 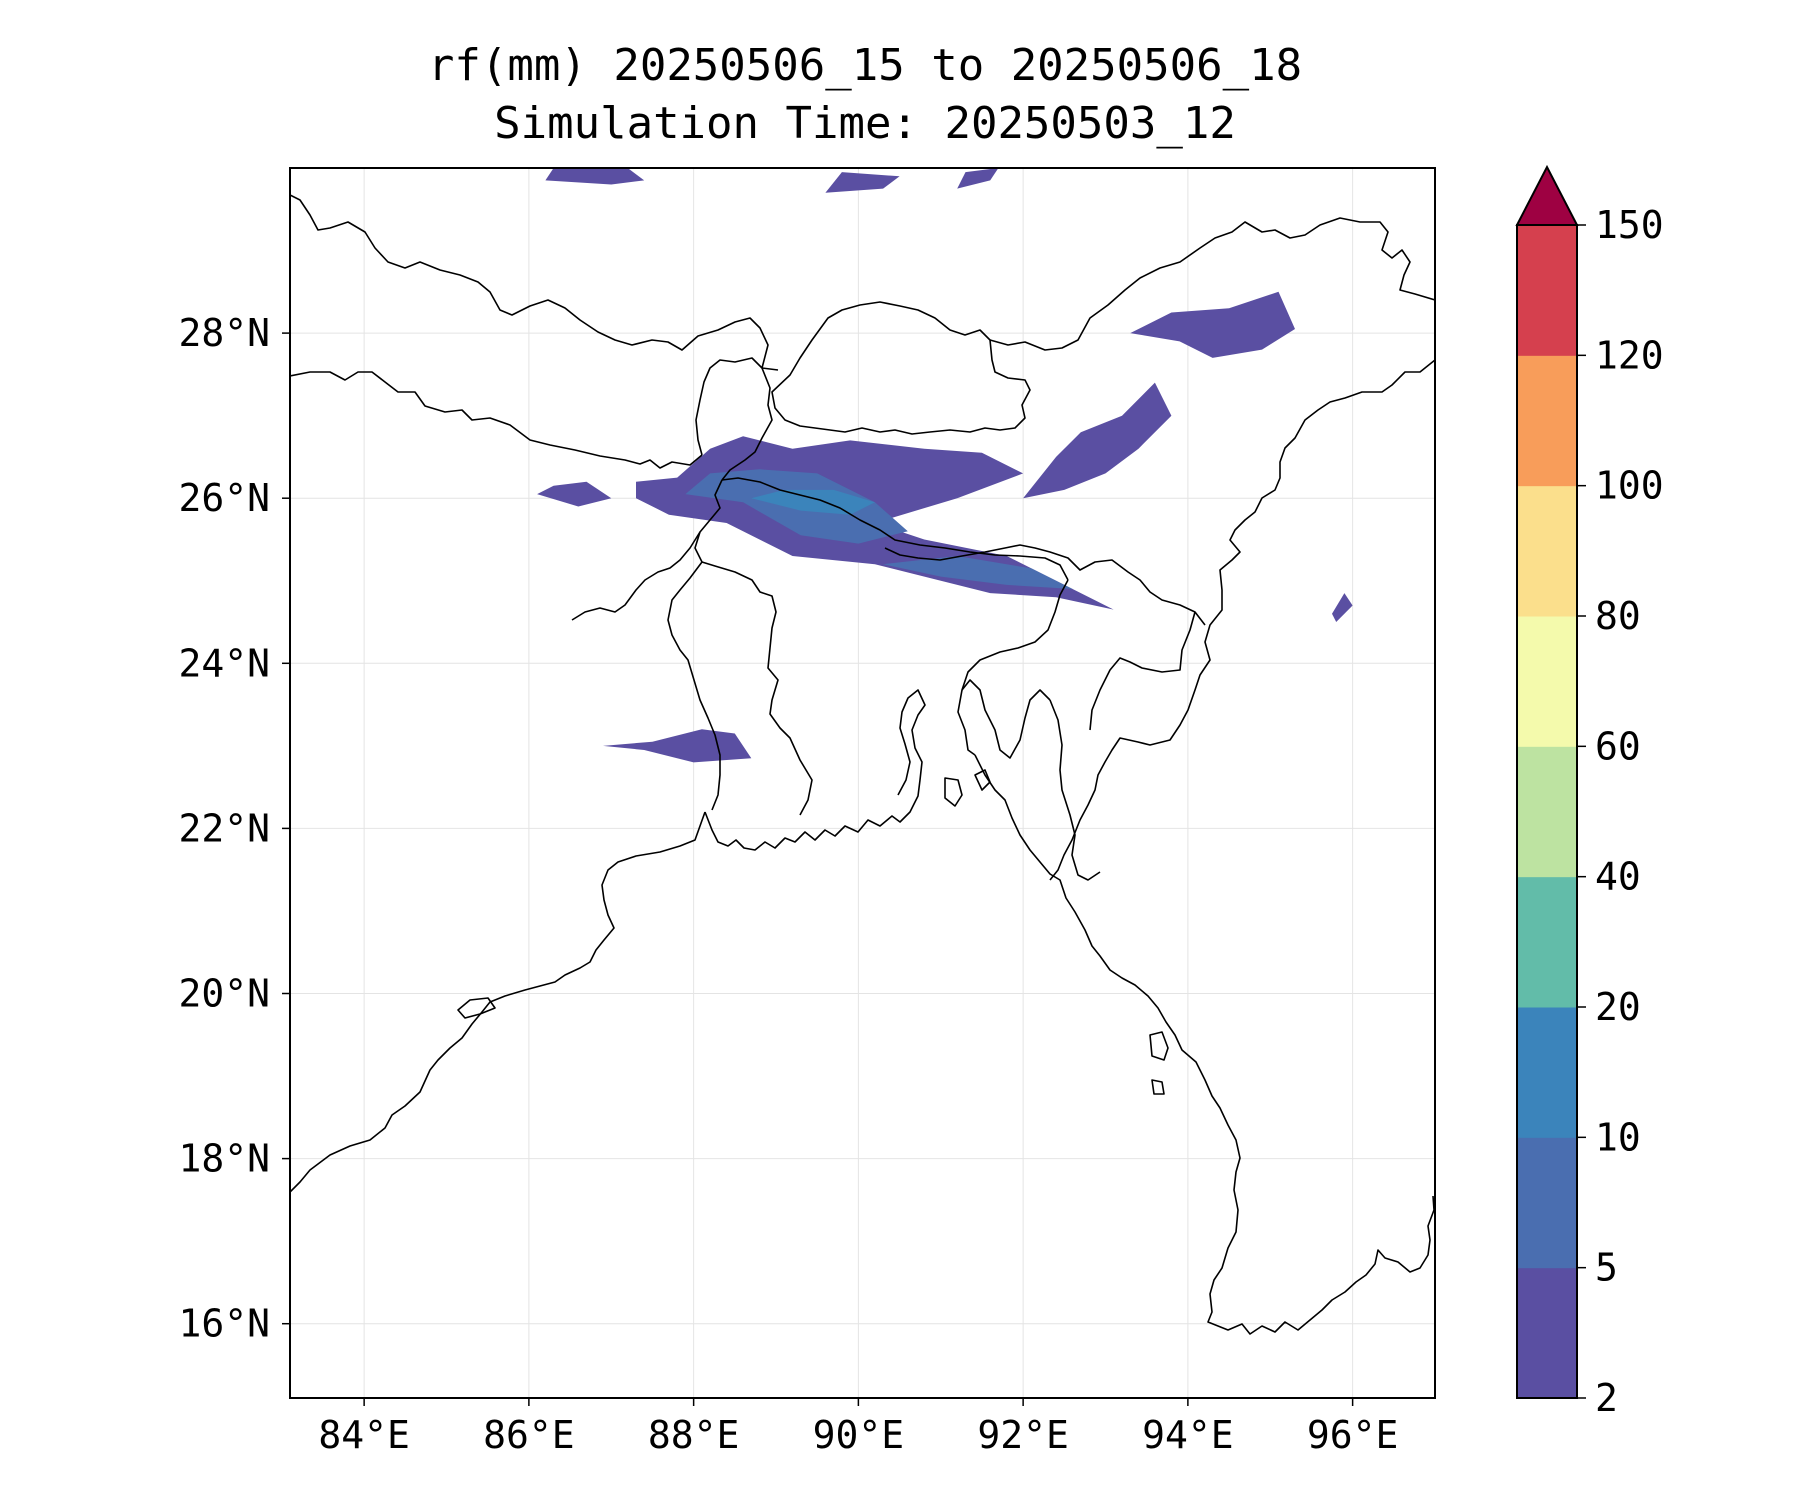 I want to click on chart-title: rf(mm) 20250506_15 to 20250506_18, so click(x=865, y=65).